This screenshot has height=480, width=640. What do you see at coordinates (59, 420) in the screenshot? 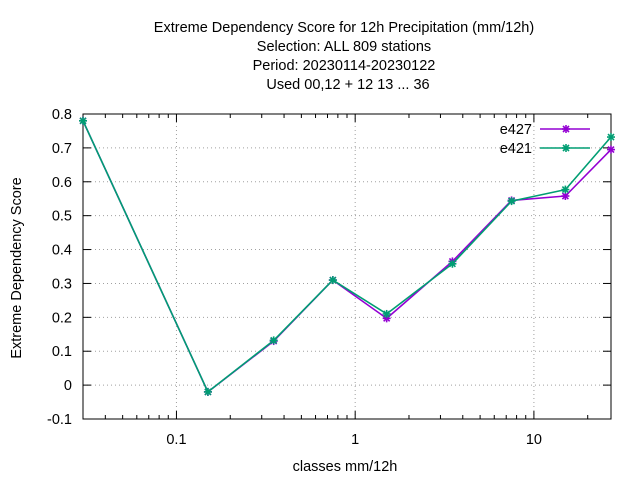
I see `y-tick-label: -0.1` at bounding box center [59, 420].